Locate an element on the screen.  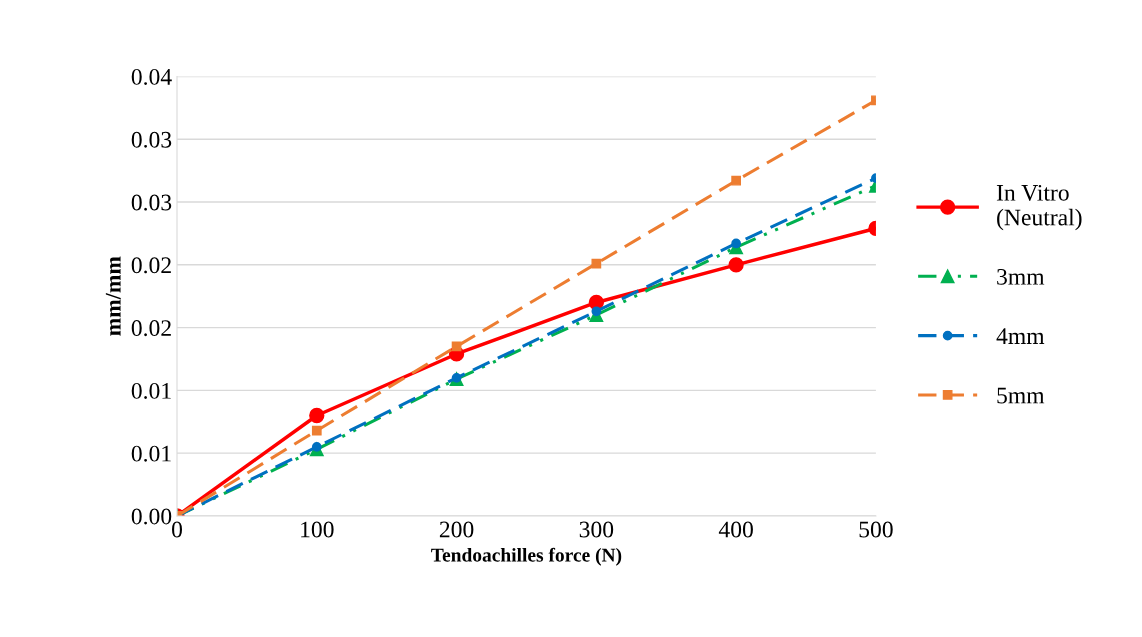
x-axis-title: Tendoachilles force (N) is located at coordinates (526, 556).